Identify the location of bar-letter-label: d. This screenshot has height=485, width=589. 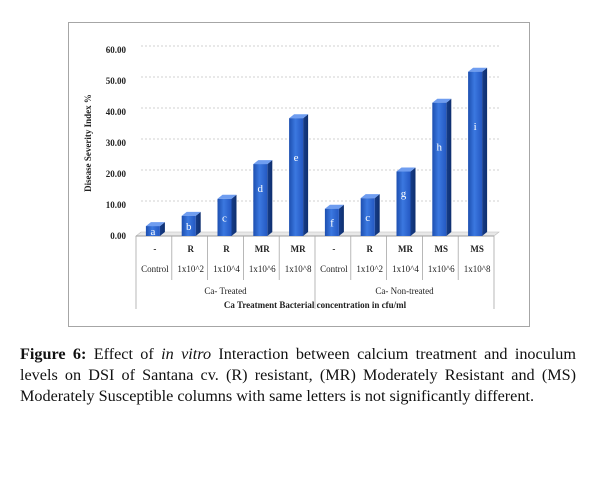
(261, 189).